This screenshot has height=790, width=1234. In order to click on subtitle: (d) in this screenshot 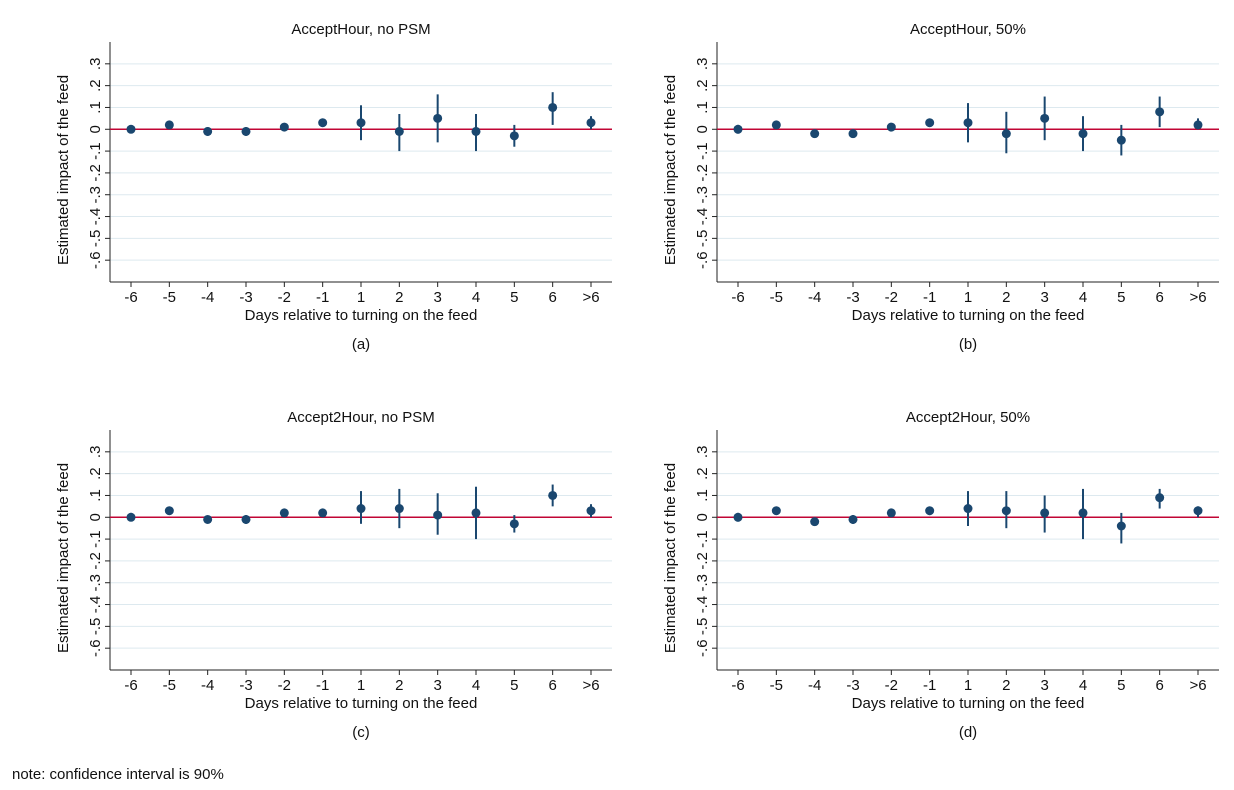, I will do `click(968, 732)`.